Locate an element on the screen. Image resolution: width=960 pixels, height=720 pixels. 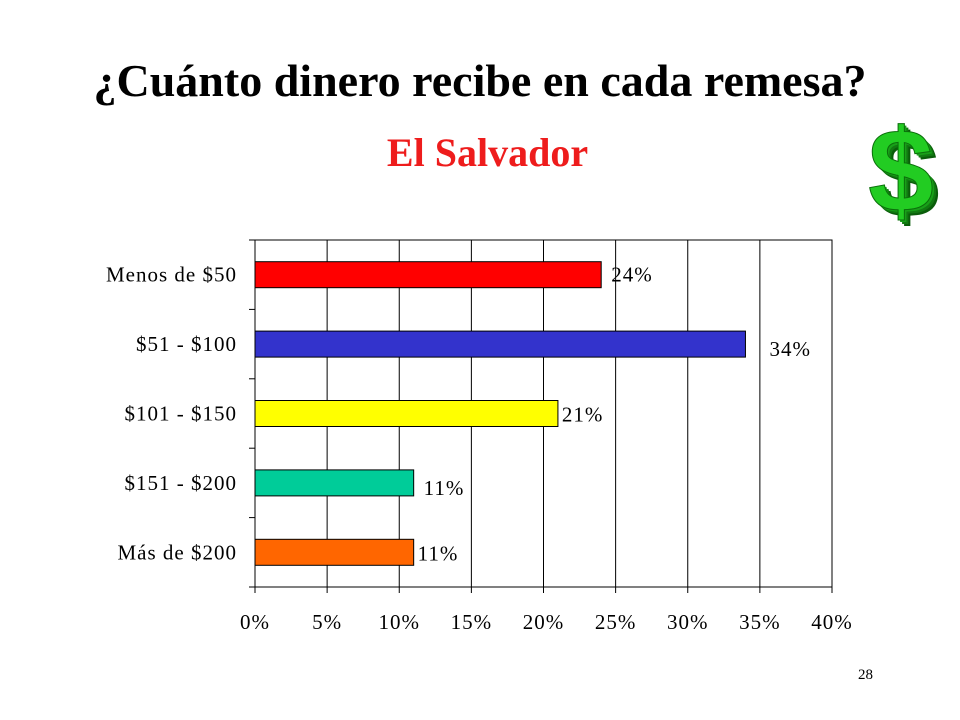
category-label: Menos de $50 is located at coordinates (171, 275).